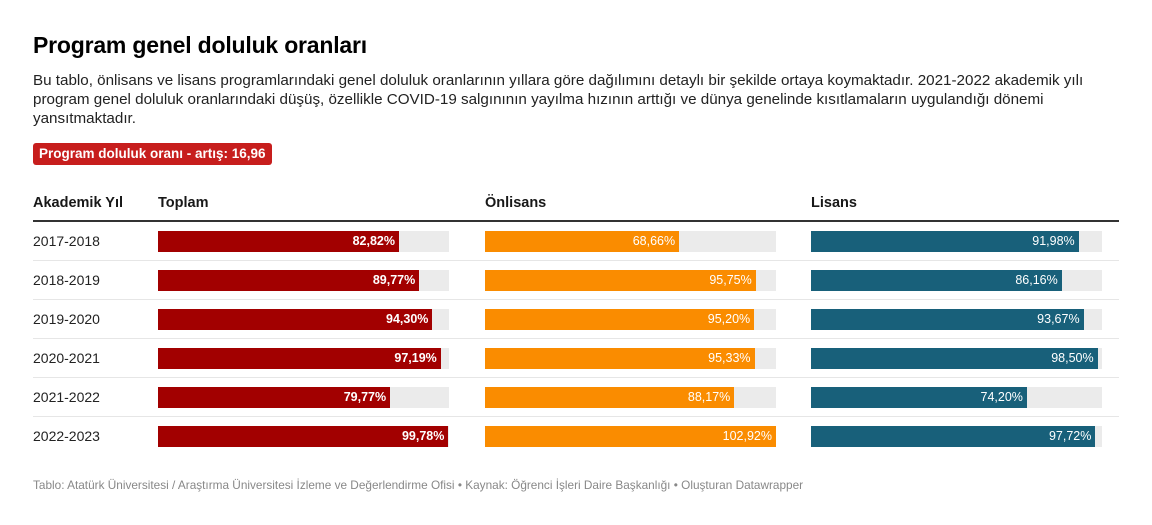  Describe the element at coordinates (415, 358) in the screenshot. I see `toplam-value-label: 97,19%` at that location.